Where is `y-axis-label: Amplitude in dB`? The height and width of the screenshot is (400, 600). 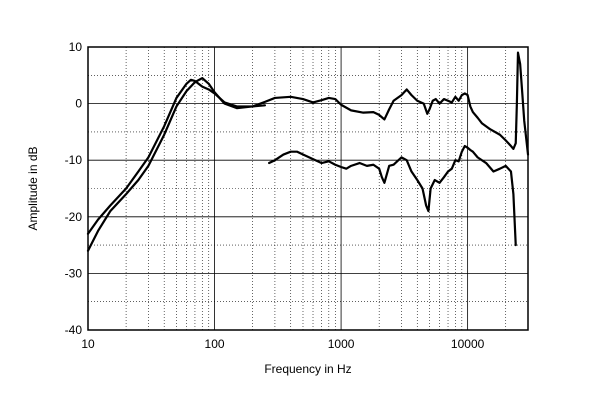 y-axis-label: Amplitude in dB is located at coordinates (33, 188).